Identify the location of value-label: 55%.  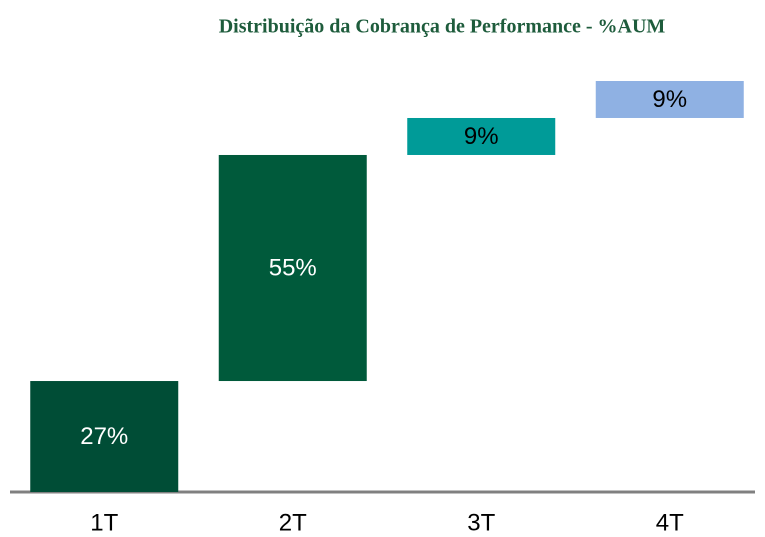
(293, 267).